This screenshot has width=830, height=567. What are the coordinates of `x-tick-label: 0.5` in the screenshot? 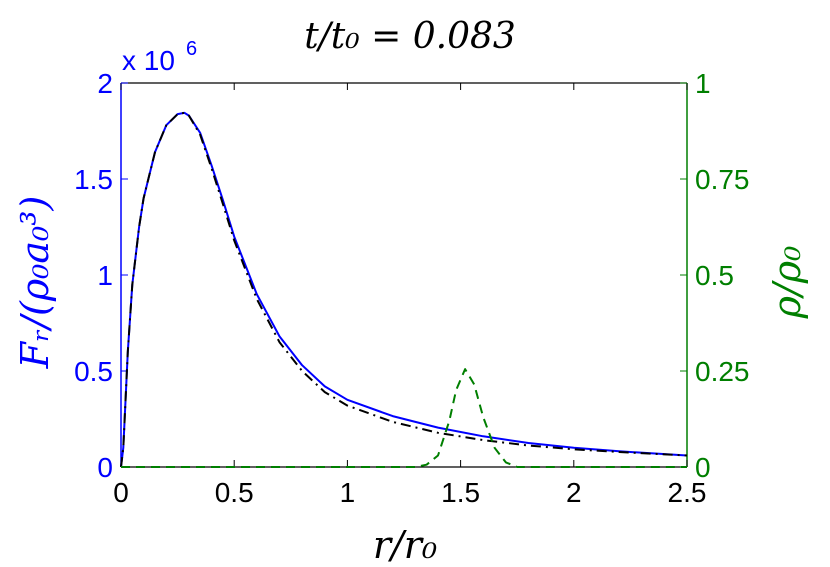 It's located at (234, 492).